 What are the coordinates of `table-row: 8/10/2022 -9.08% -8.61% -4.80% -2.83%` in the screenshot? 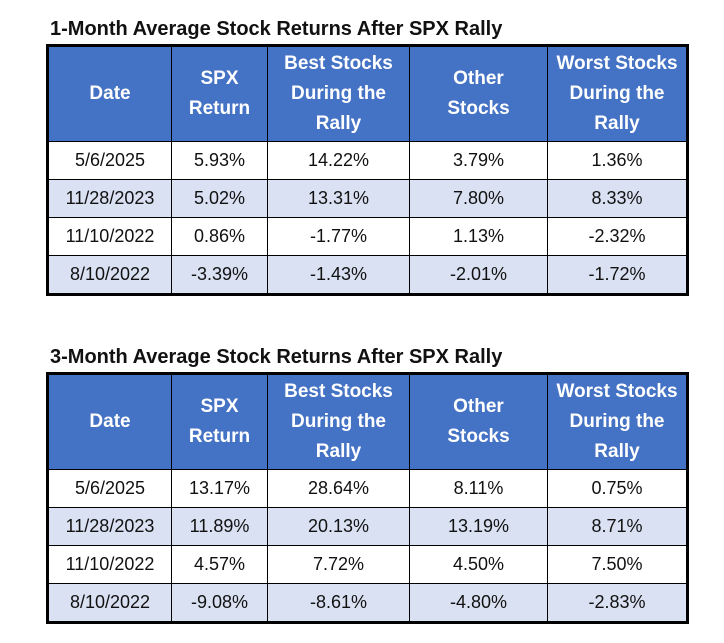 It's located at (367, 603).